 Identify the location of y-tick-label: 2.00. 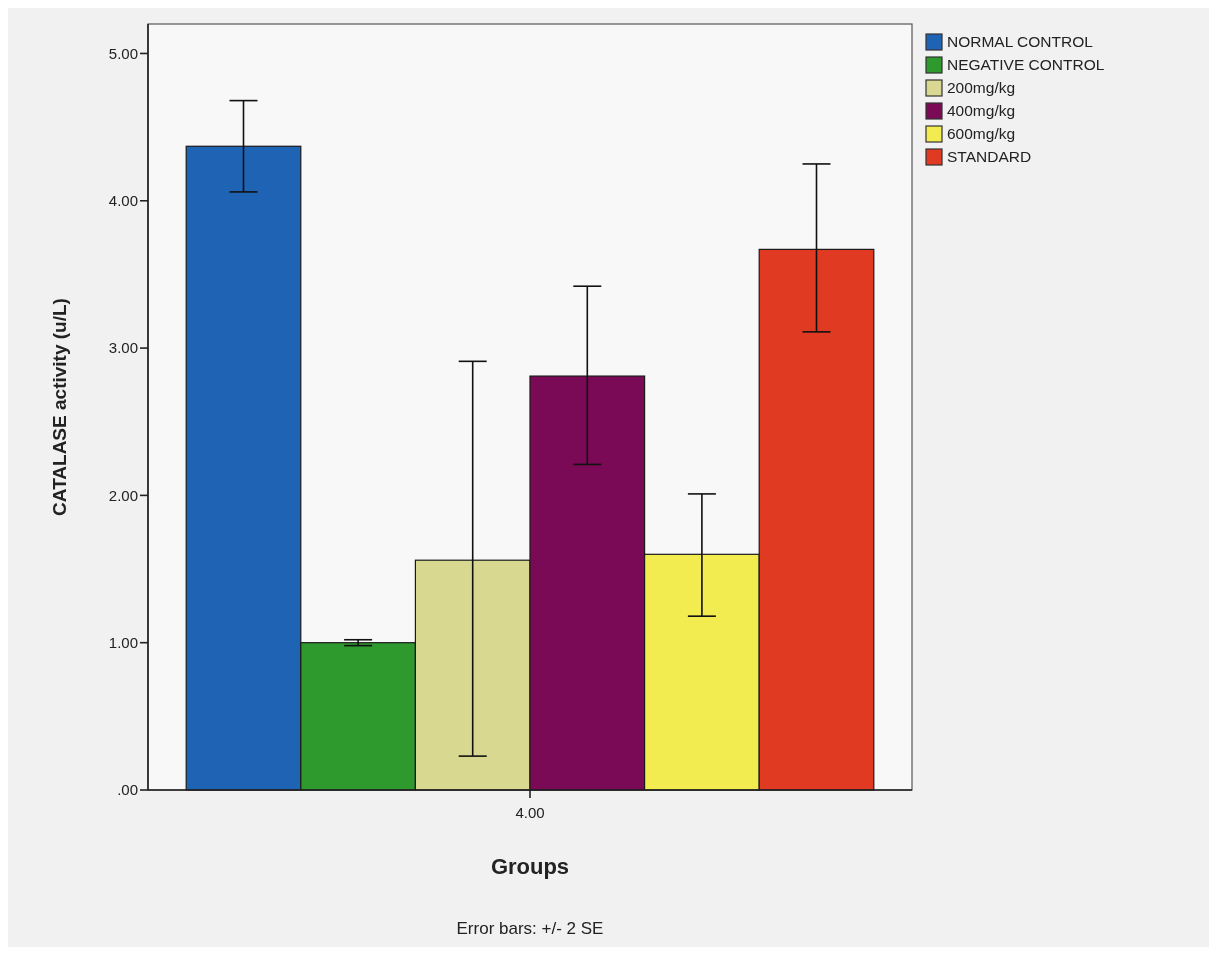
(123, 495).